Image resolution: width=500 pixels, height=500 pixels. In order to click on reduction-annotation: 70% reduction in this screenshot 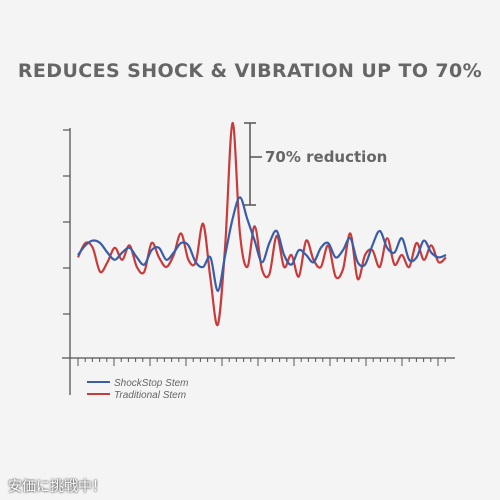, I will do `click(315, 164)`.